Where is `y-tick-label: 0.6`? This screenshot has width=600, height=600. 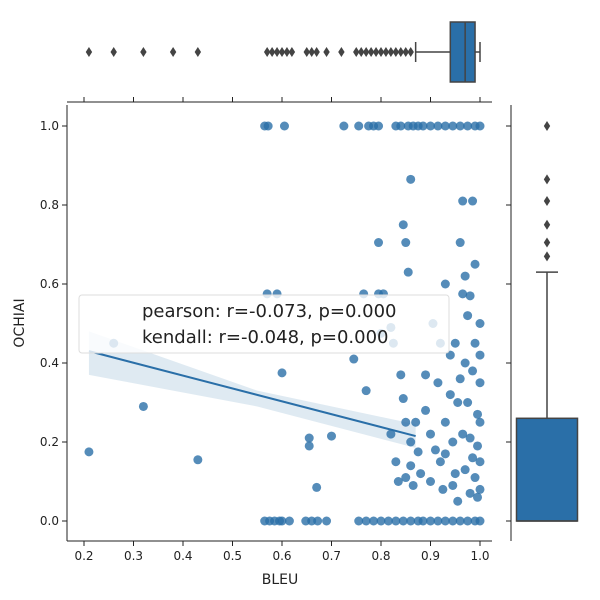
y-tick-label: 0.6 is located at coordinates (49, 284).